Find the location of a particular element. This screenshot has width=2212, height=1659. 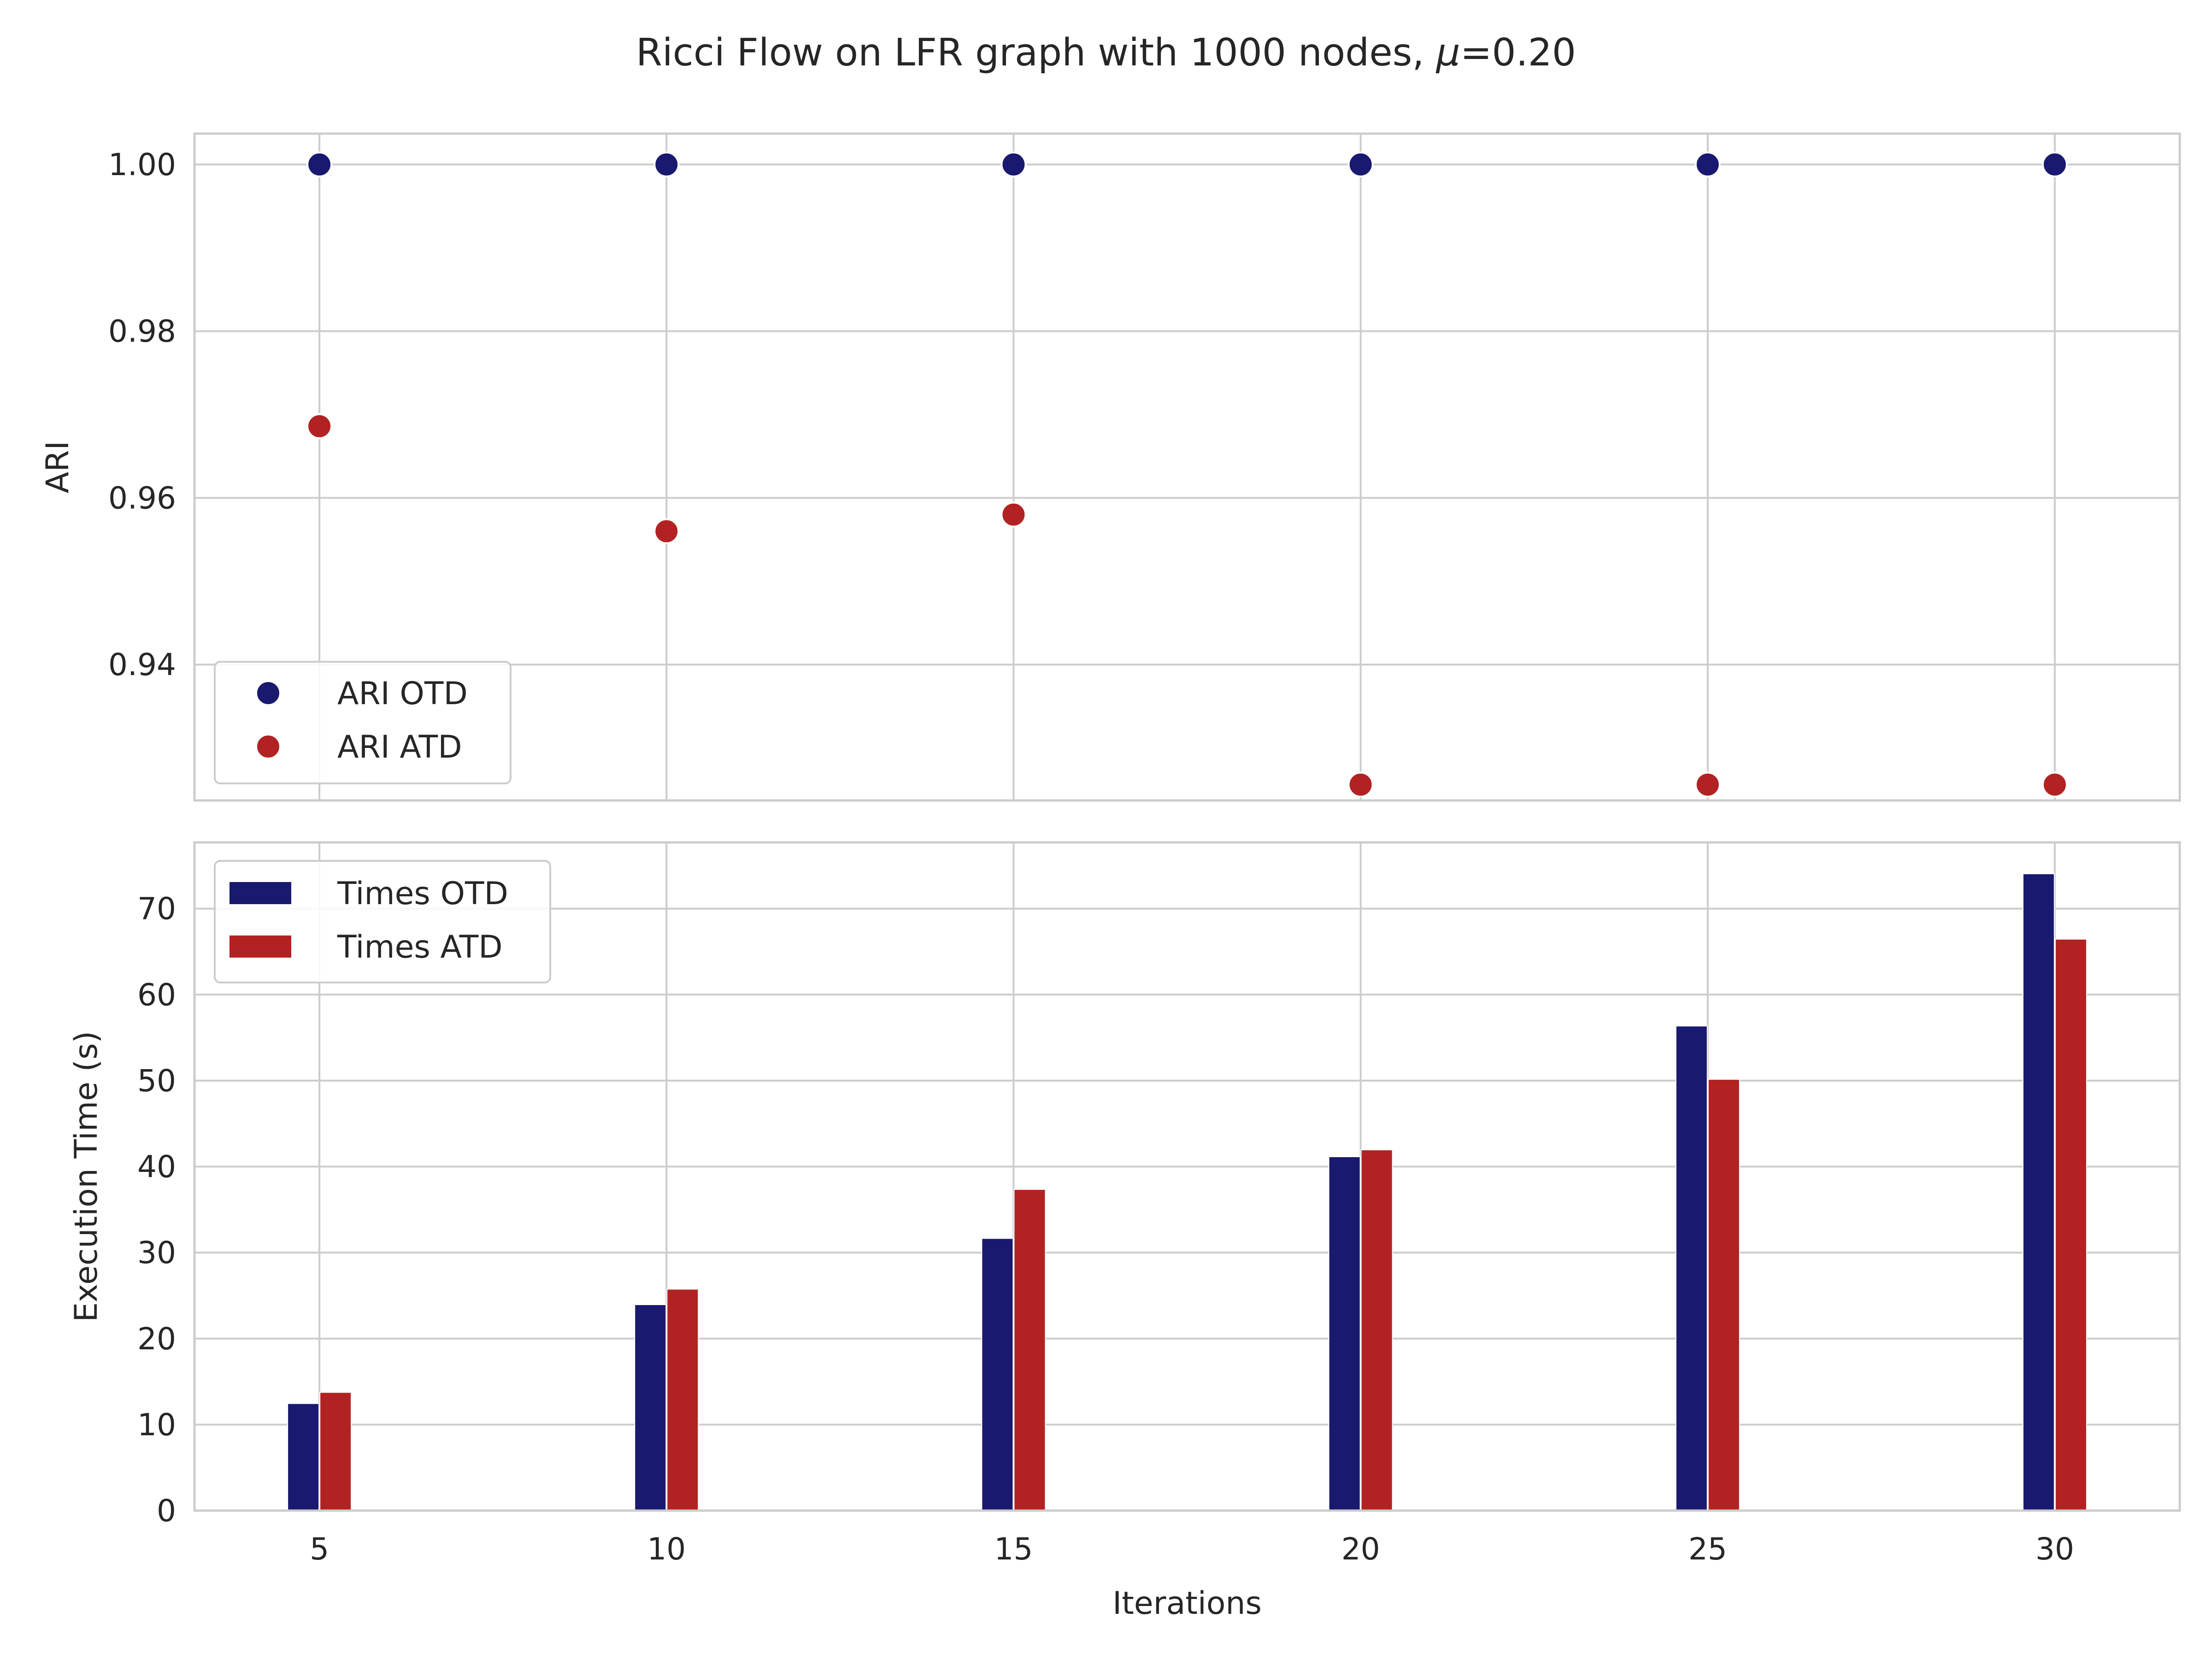

y-tick-label: 40 is located at coordinates (156, 1167).